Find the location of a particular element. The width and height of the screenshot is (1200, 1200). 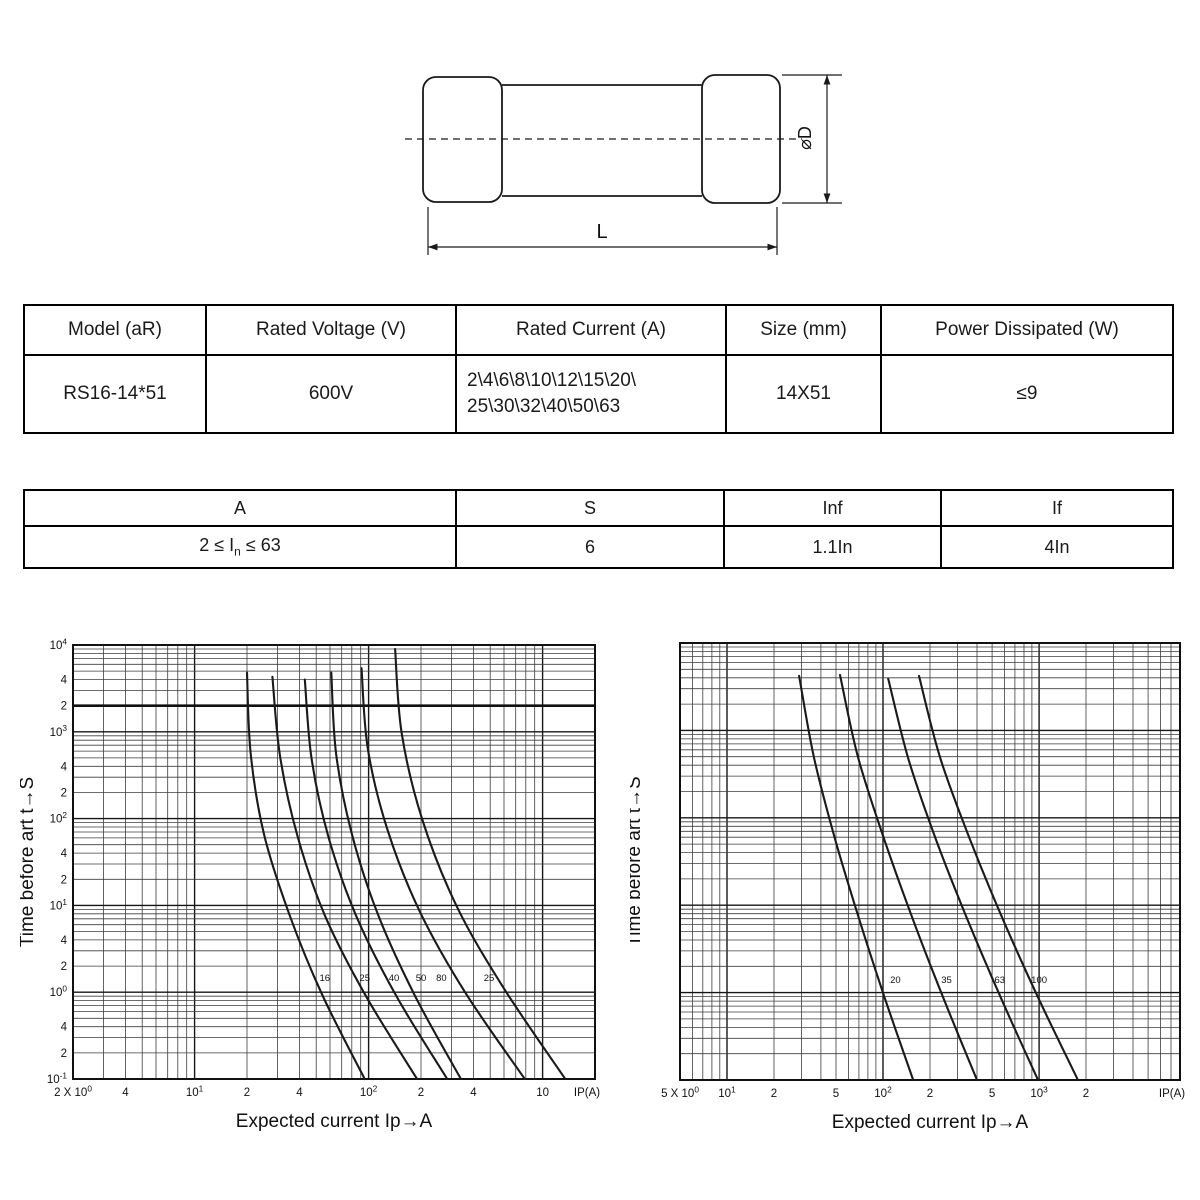

spec-cell-voltage: 600V is located at coordinates (331, 394).